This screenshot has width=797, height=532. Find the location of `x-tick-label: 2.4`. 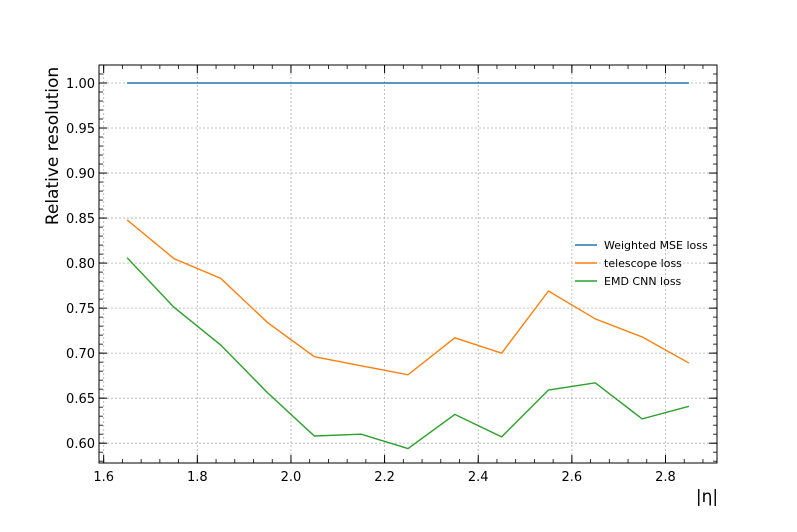

x-tick-label: 2.4 is located at coordinates (478, 477).